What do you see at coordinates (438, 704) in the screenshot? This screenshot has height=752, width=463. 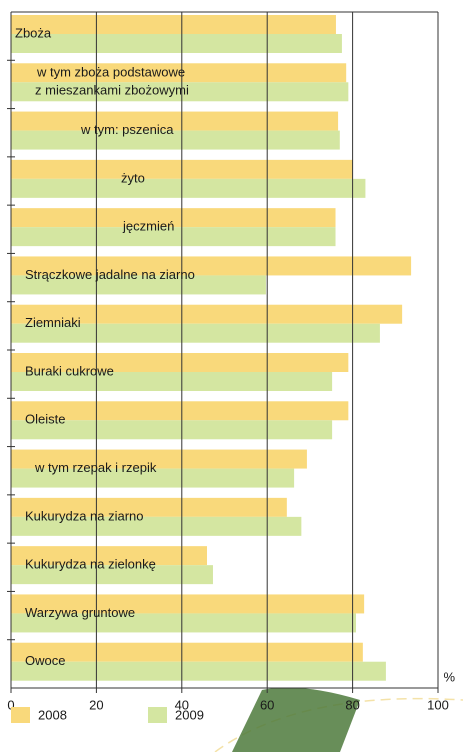 I see `x-tick-label: 100` at bounding box center [438, 704].